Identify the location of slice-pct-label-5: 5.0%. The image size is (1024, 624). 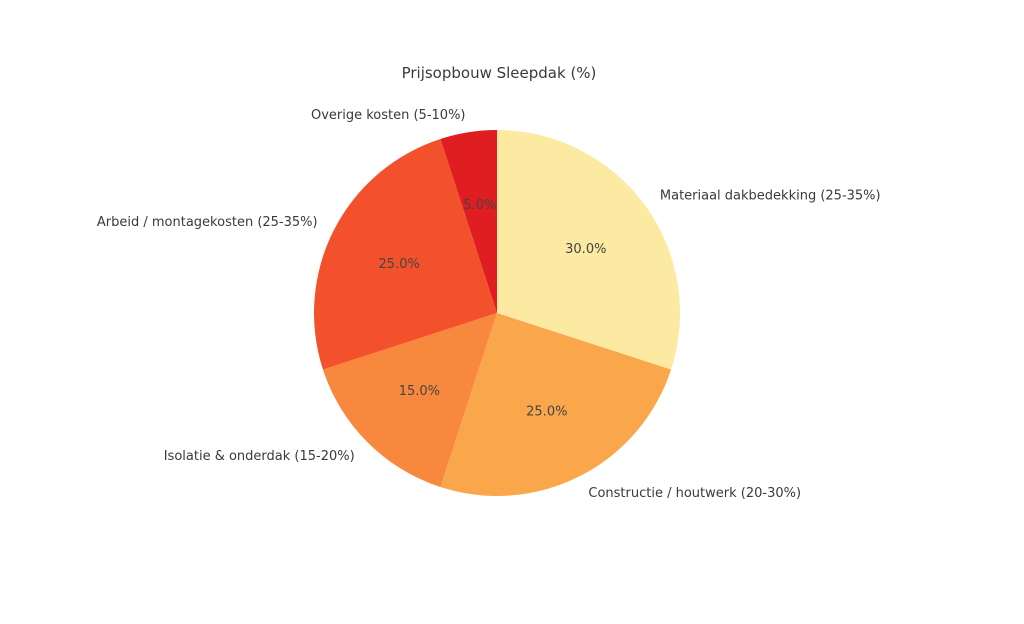
(479, 205).